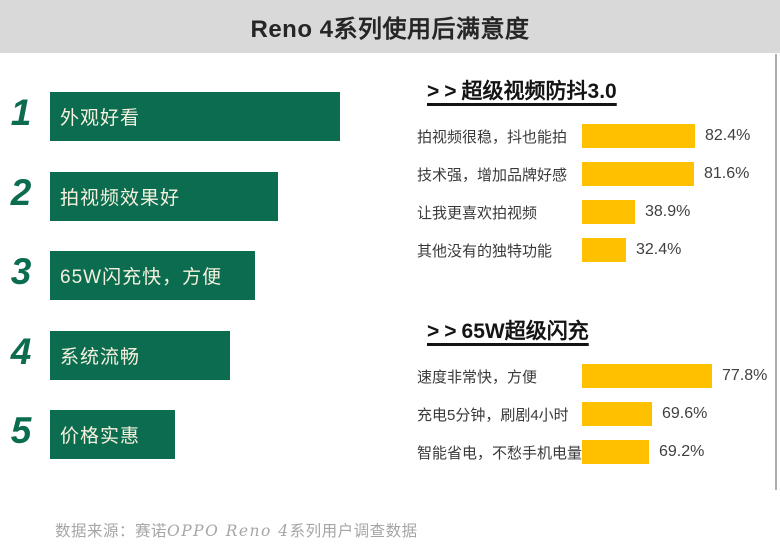 This screenshot has width=780, height=551. I want to click on chart-value-label: 38.9%, so click(668, 211).